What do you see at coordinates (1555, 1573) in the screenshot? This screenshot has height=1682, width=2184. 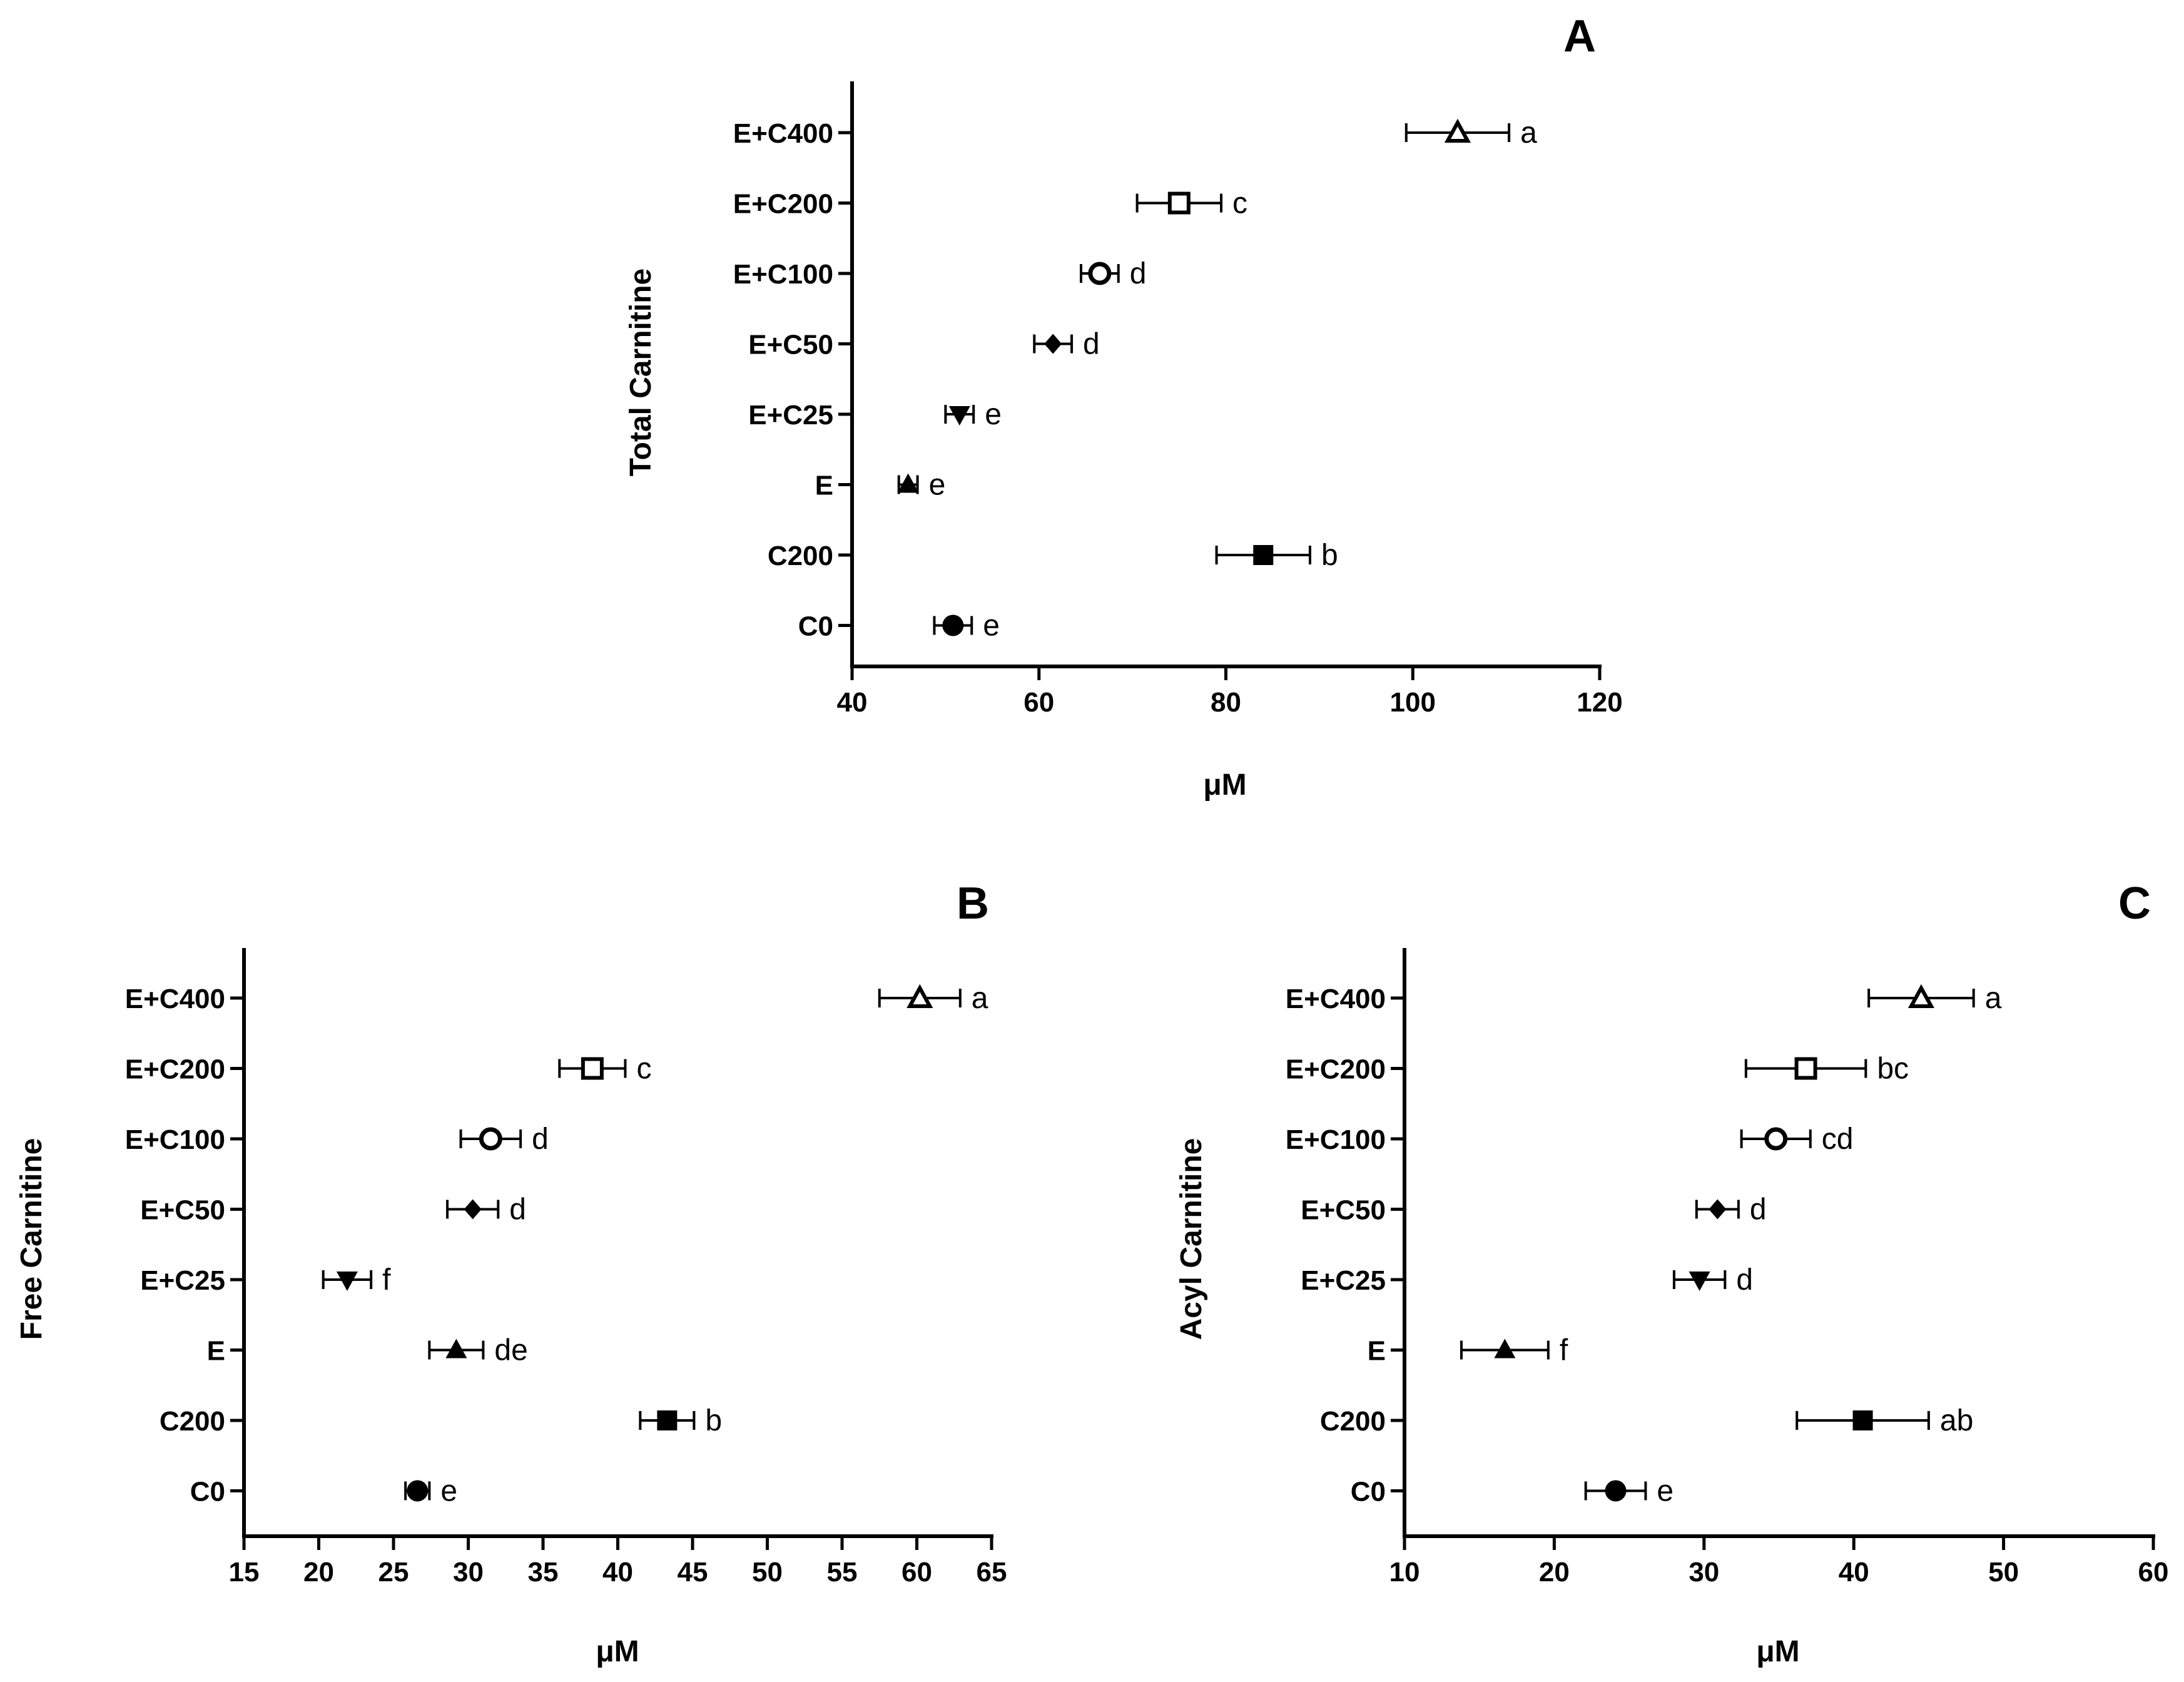 I see `x-tick-label: 20` at bounding box center [1555, 1573].